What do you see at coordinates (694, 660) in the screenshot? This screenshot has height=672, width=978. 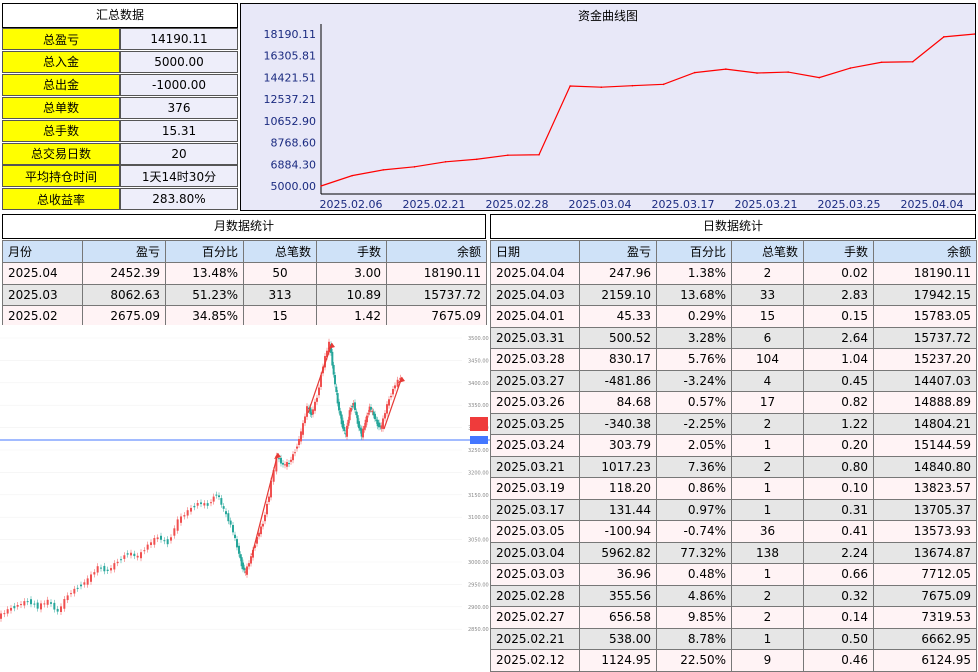 I see `table-cell: 22.50%` at bounding box center [694, 660].